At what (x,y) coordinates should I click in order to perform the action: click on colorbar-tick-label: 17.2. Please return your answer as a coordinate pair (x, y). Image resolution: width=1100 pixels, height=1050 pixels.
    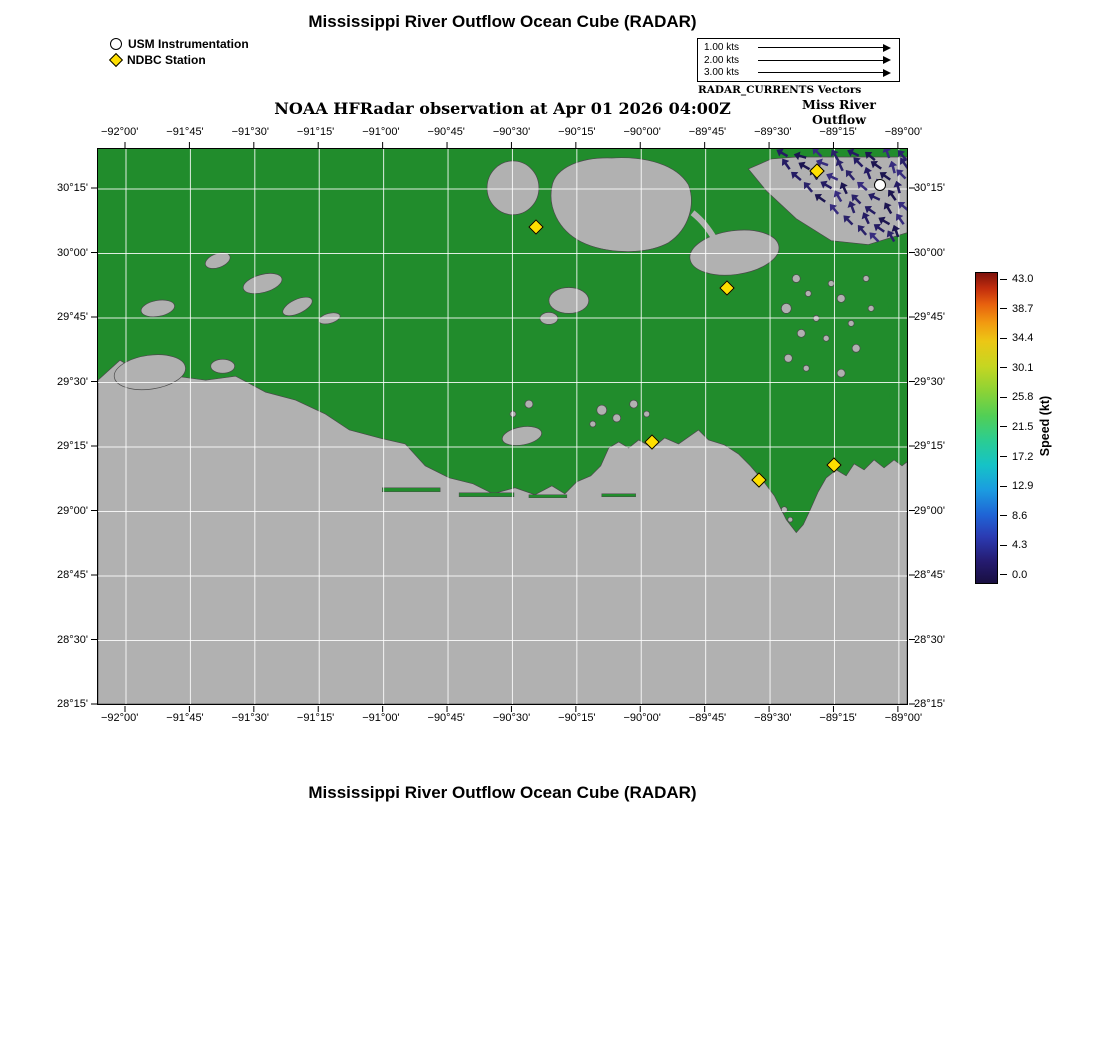
    Looking at the image, I should click on (1016, 457).